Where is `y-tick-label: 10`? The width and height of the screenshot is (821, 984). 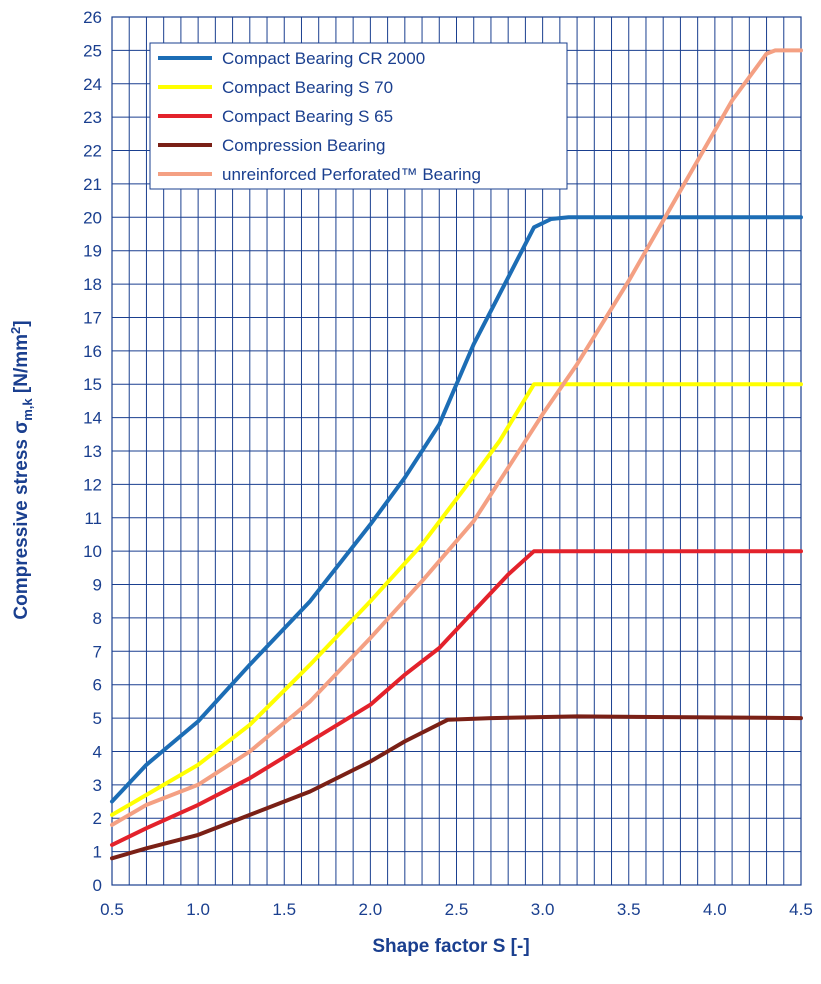
y-tick-label: 10 is located at coordinates (92, 551).